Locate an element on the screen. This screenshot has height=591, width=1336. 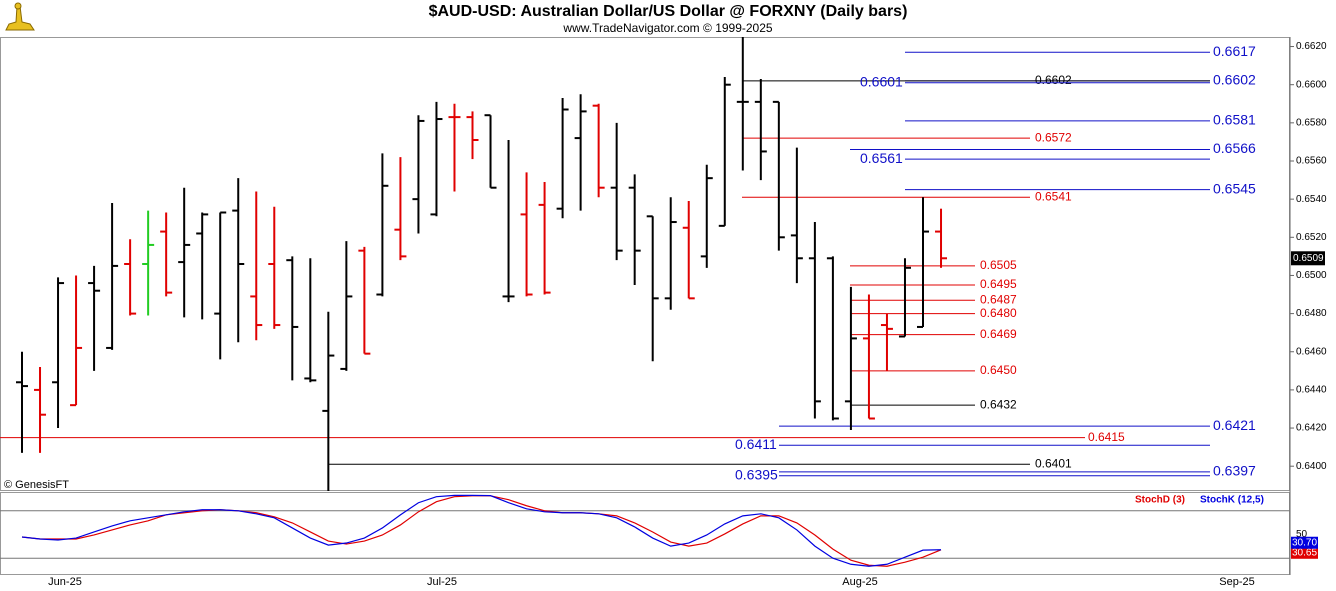
x-tick-label: Sep-25 is located at coordinates (1236, 582).